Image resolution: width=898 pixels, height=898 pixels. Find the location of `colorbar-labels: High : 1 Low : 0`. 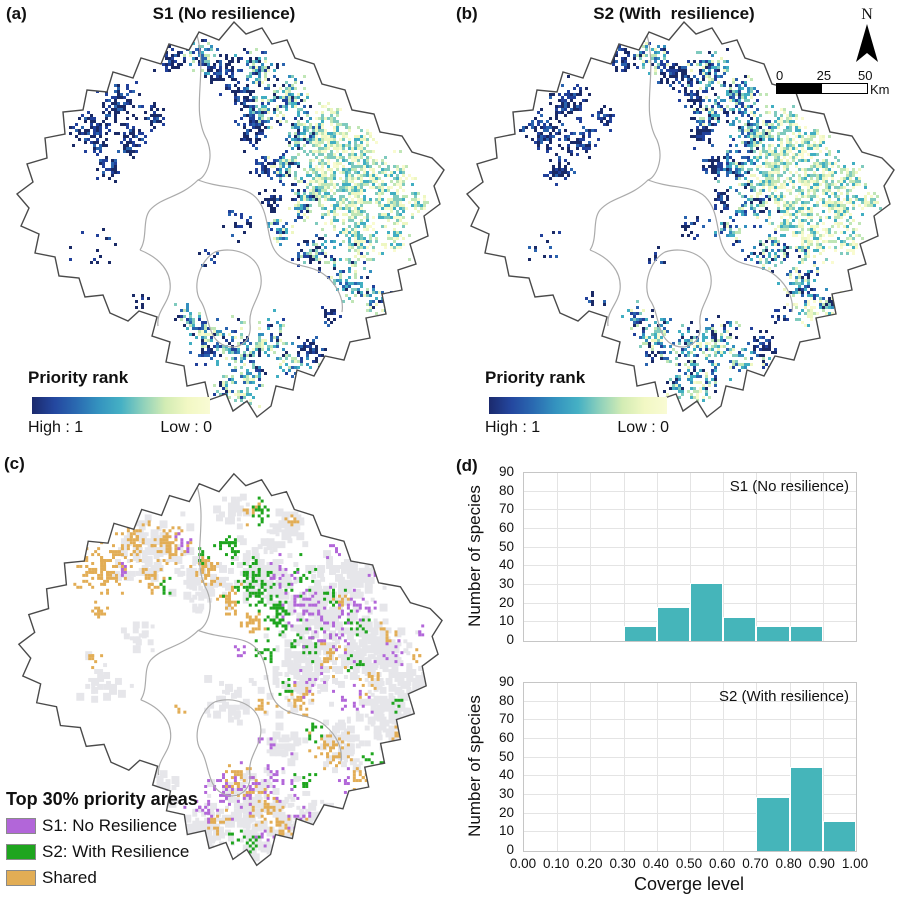

colorbar-labels: High : 1 Low : 0 is located at coordinates (120, 428).